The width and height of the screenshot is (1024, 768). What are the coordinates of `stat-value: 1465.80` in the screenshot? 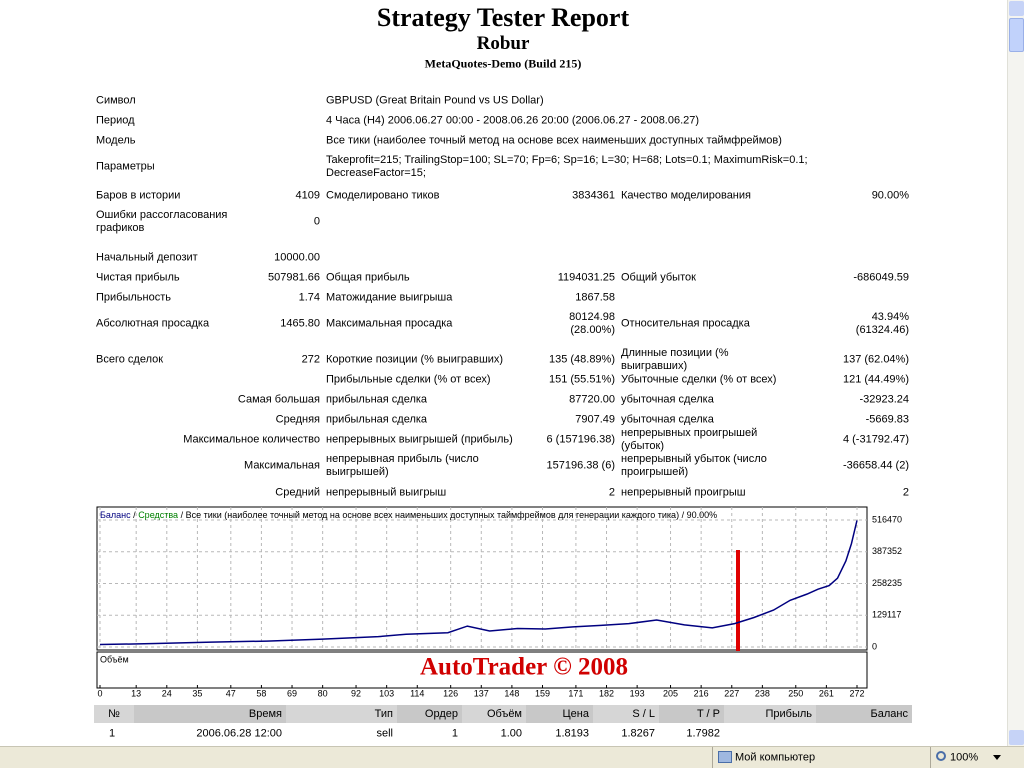 It's located at (300, 323).